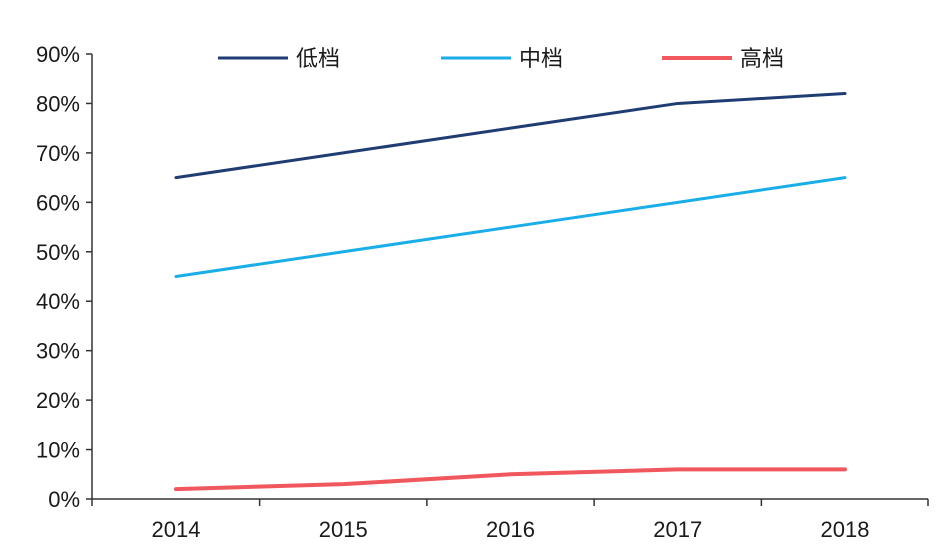 The height and width of the screenshot is (554, 941). I want to click on x-axis-ticks: 2014 2015 2016 2017 2018, so click(510, 520).